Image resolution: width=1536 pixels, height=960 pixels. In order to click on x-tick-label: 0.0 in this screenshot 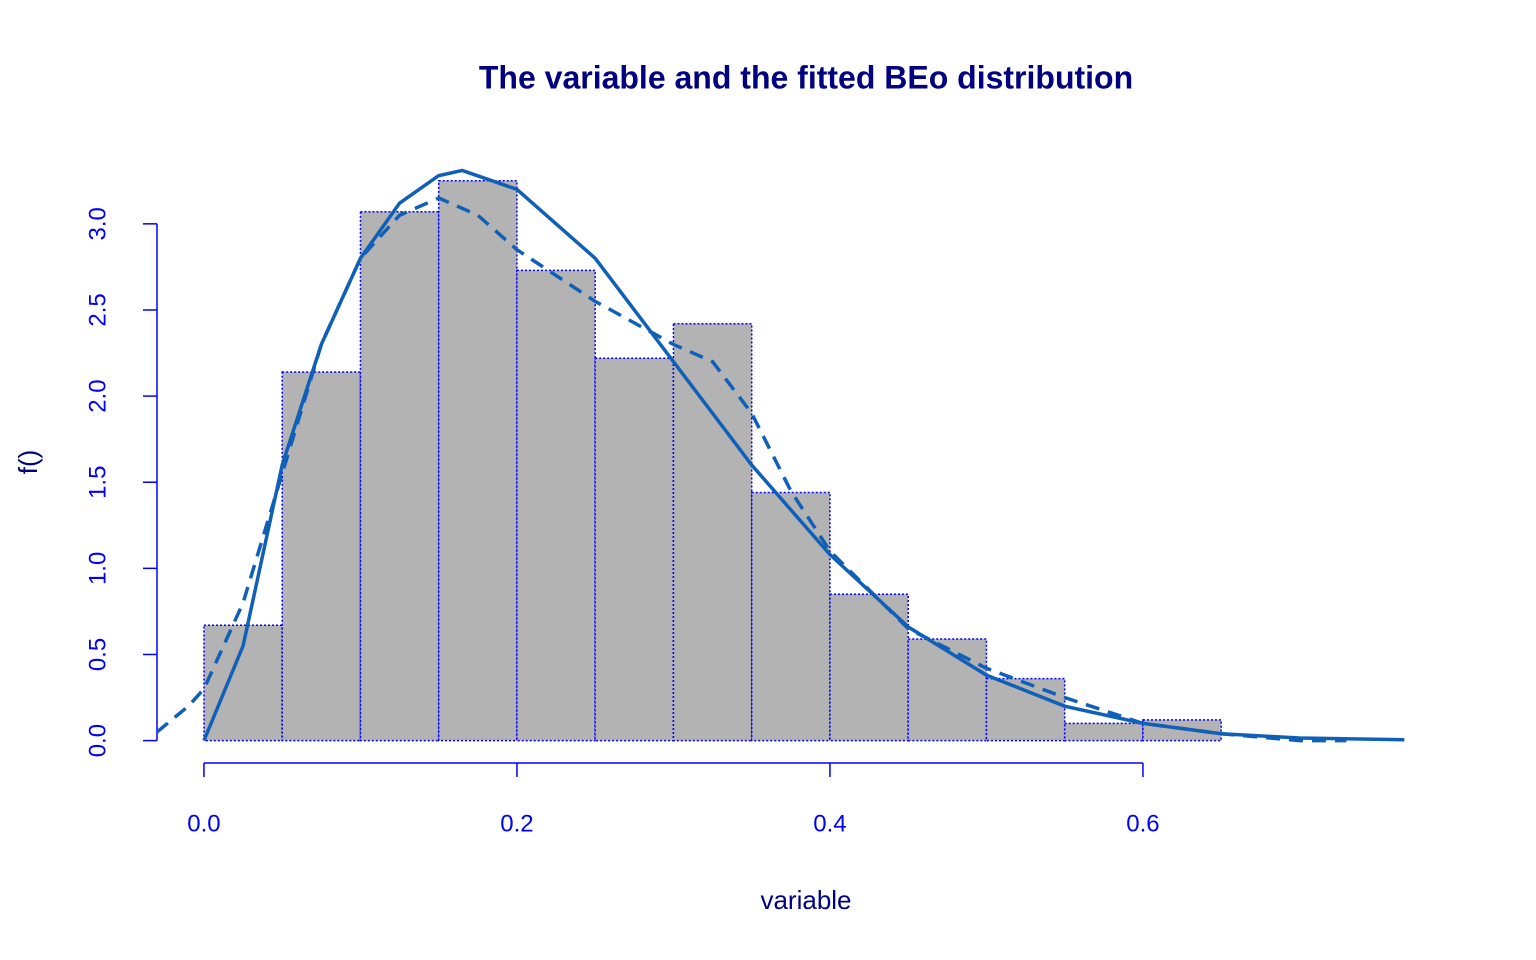, I will do `click(203, 823)`.